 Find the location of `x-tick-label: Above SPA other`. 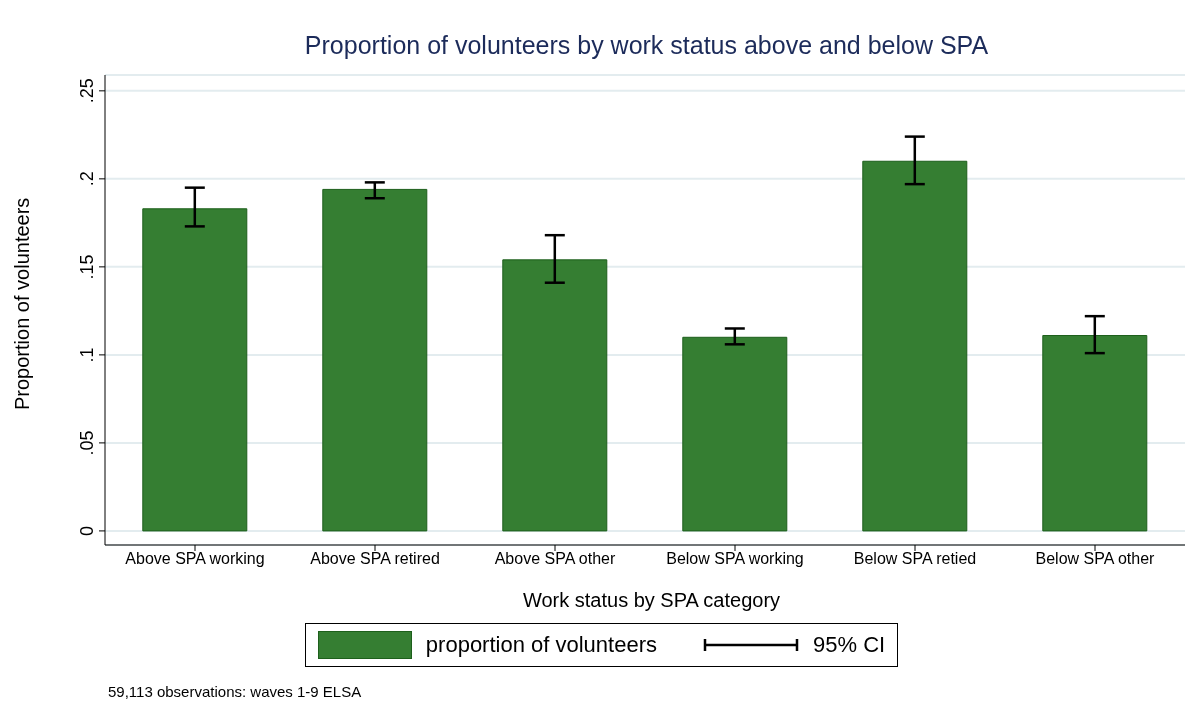

x-tick-label: Above SPA other is located at coordinates (555, 559).